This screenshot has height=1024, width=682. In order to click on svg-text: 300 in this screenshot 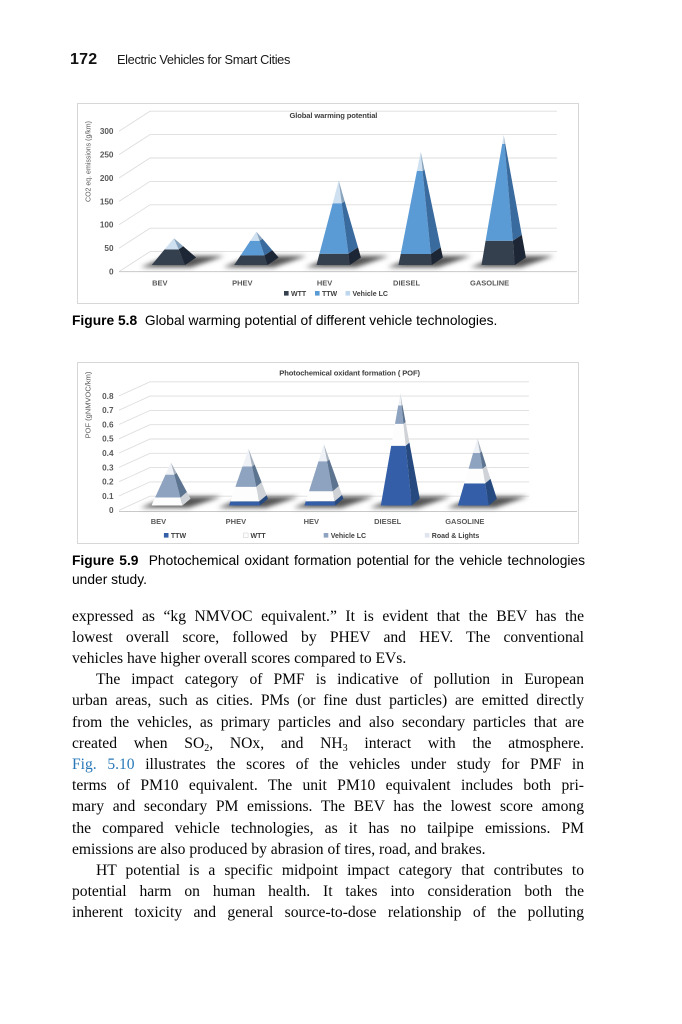, I will do `click(107, 131)`.